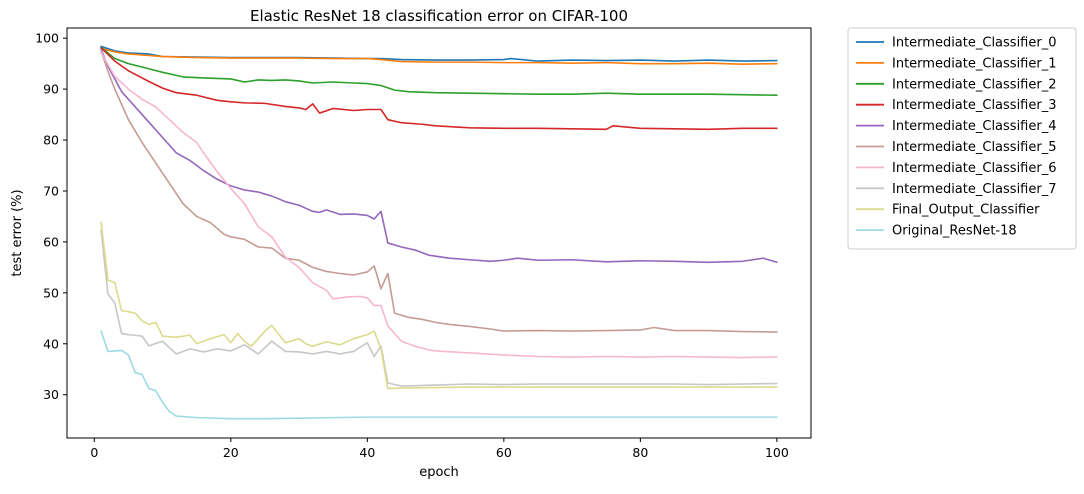  I want to click on legend-label: Intermediate_Classifier_7, so click(974, 189).